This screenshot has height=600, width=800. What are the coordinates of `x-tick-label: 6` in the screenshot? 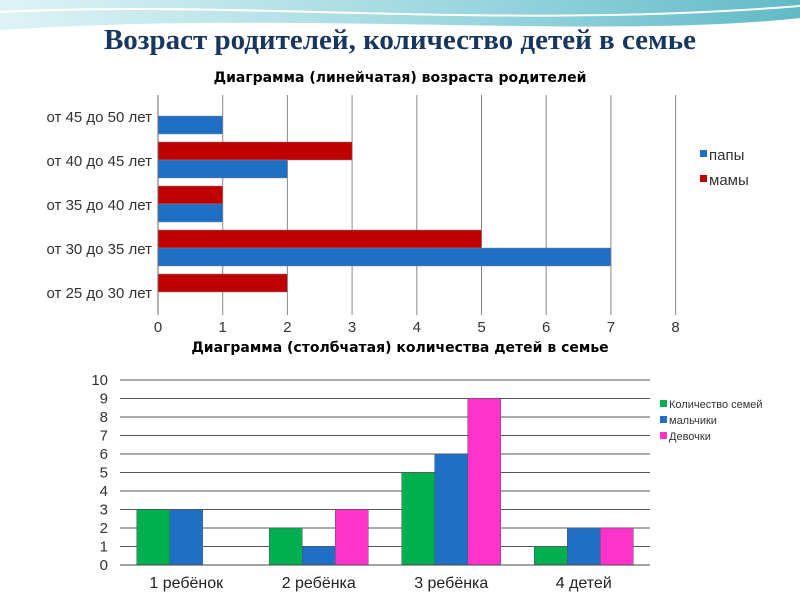 It's located at (546, 327).